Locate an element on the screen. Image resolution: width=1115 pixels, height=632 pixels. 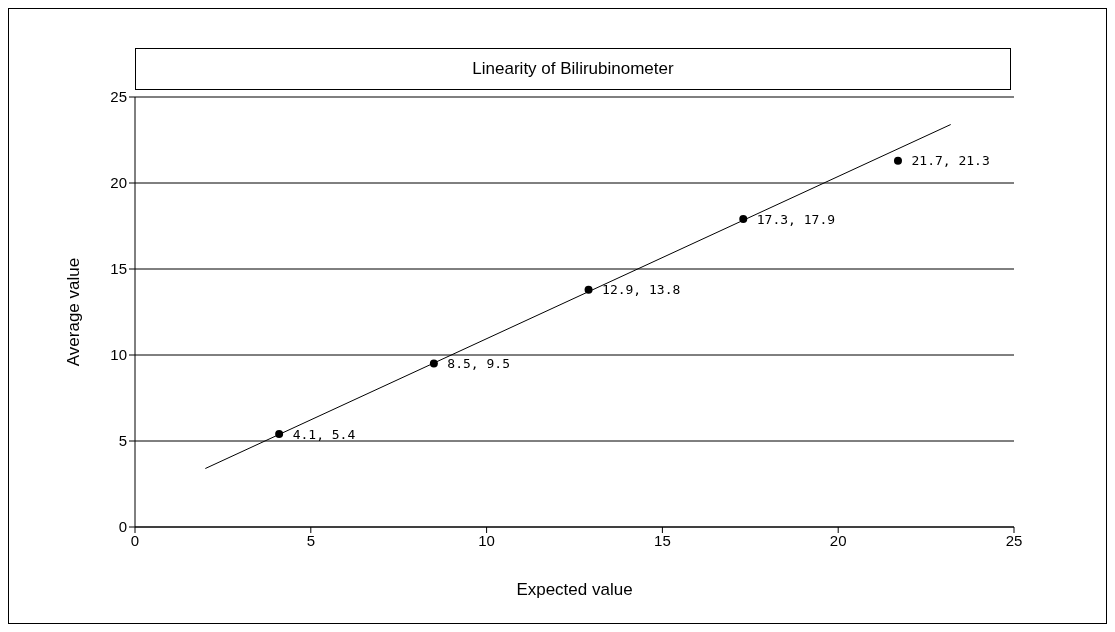
y-tick-label: 25 is located at coordinates (118, 97).